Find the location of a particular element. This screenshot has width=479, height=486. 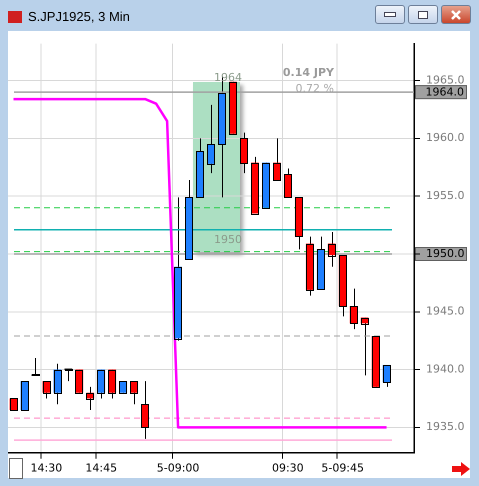

y-tick-label: 1960.0 is located at coordinates (445, 137).